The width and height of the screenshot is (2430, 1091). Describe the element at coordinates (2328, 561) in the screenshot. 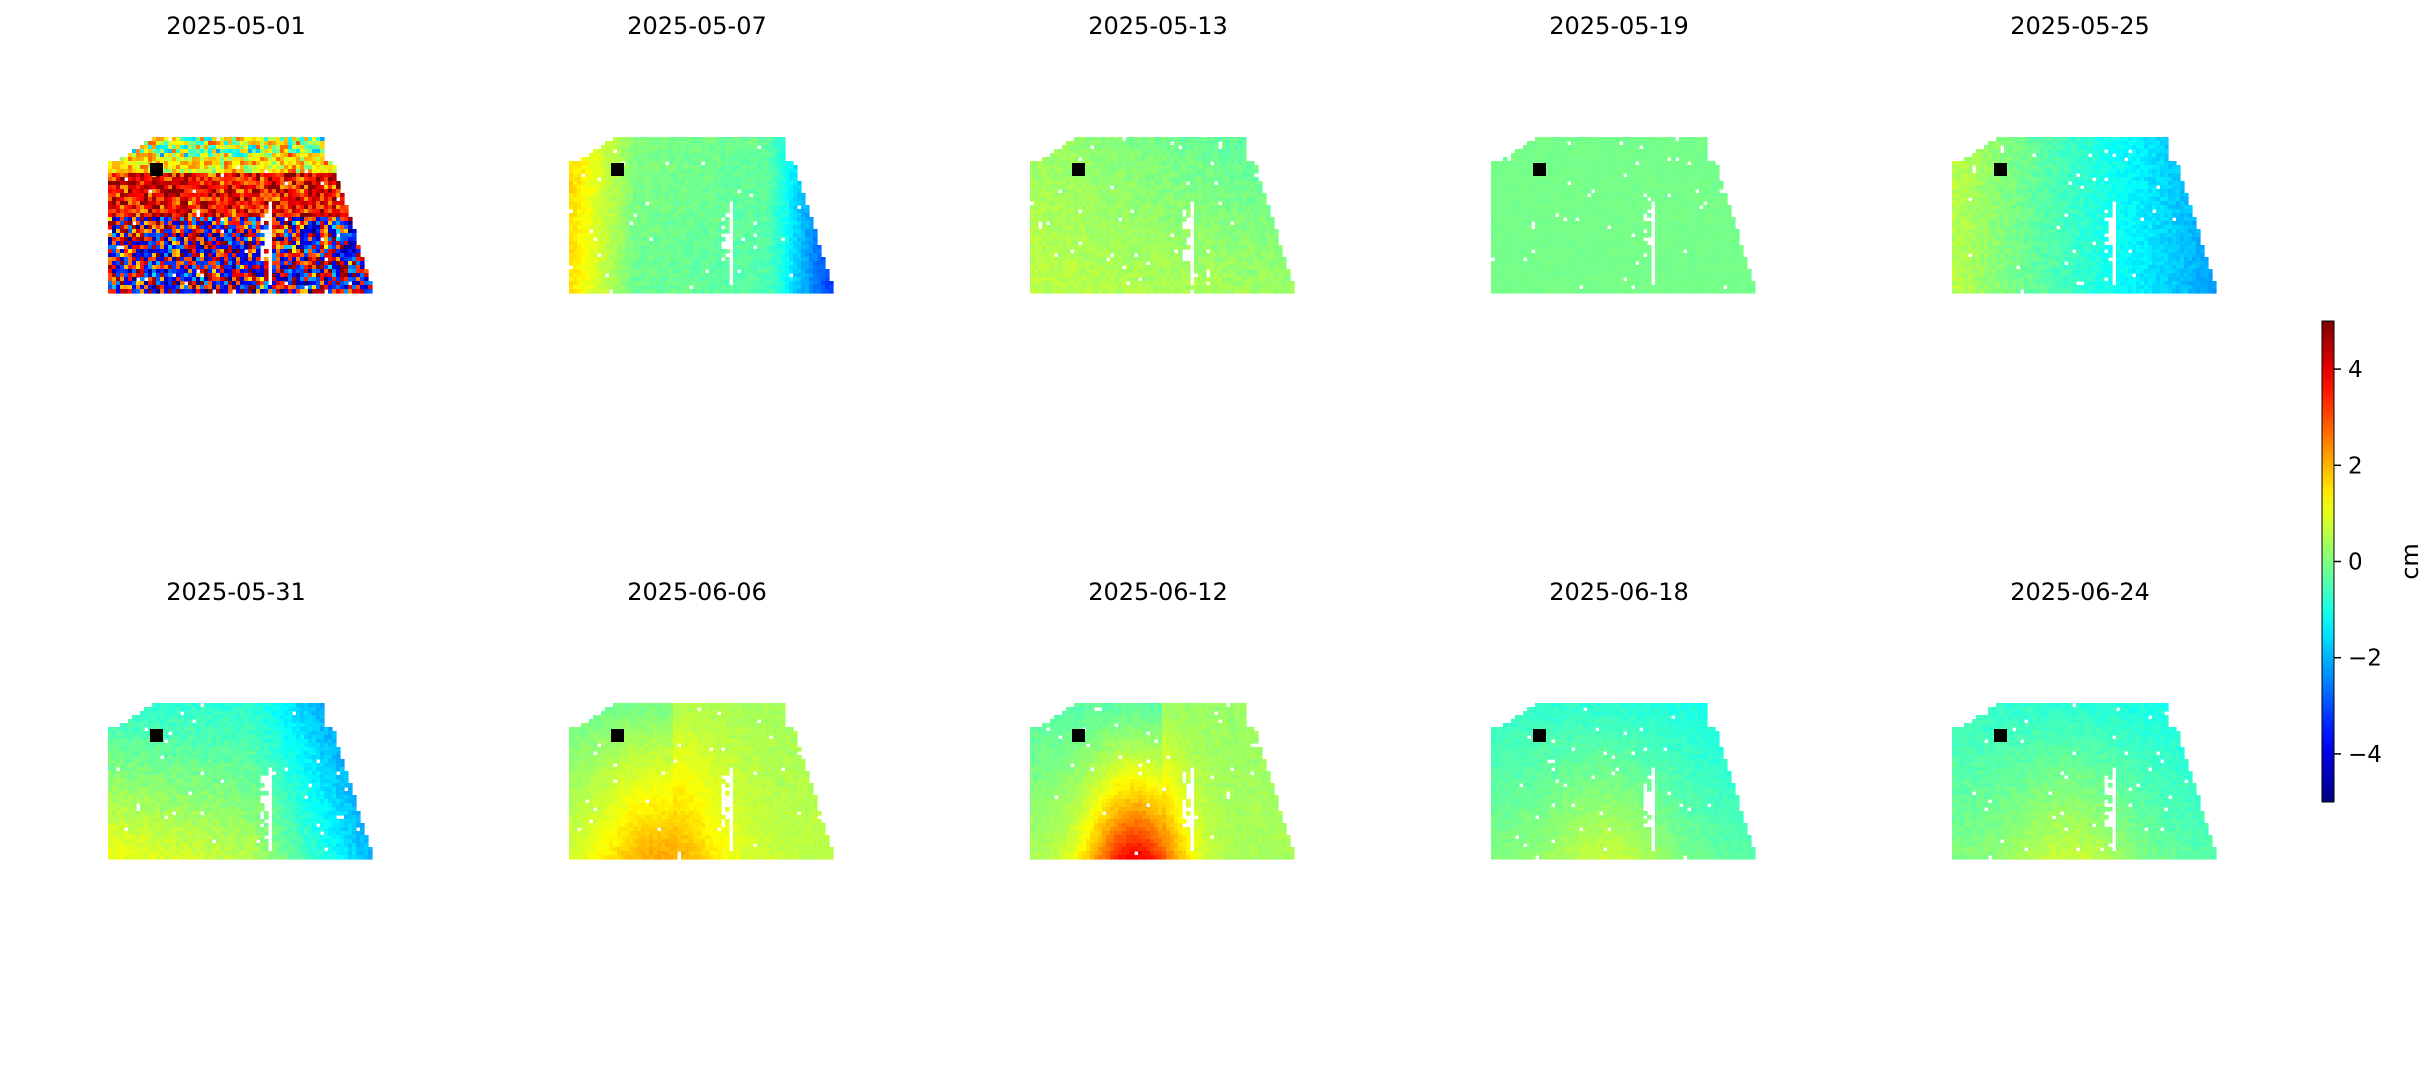

I see `colorbar-gradient` at that location.